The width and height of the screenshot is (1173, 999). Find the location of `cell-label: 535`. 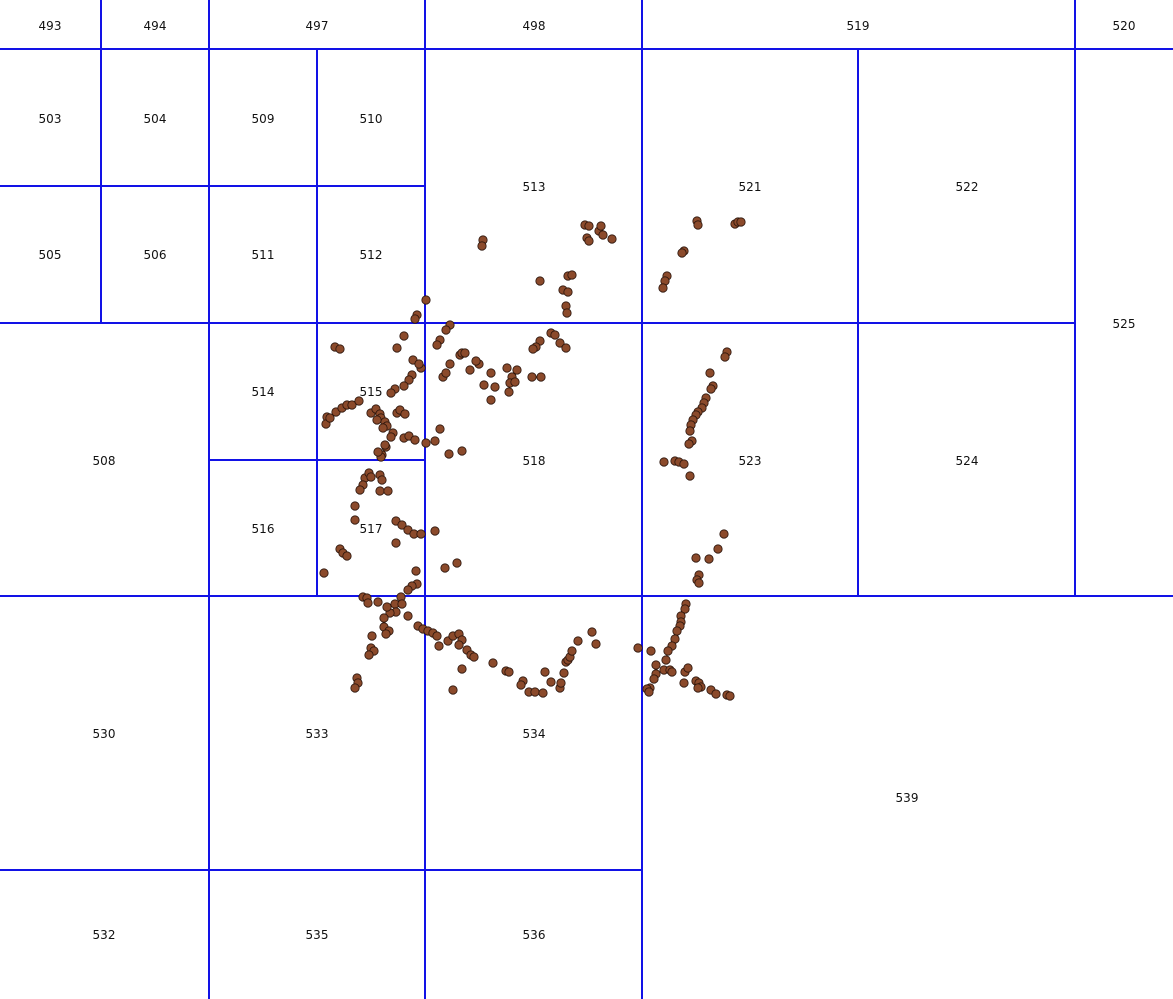

cell-label: 535 is located at coordinates (317, 935).